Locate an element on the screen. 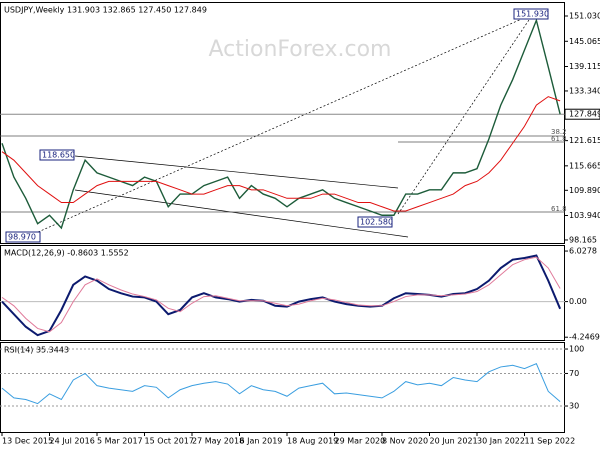  last-price-box is located at coordinates (582, 114).